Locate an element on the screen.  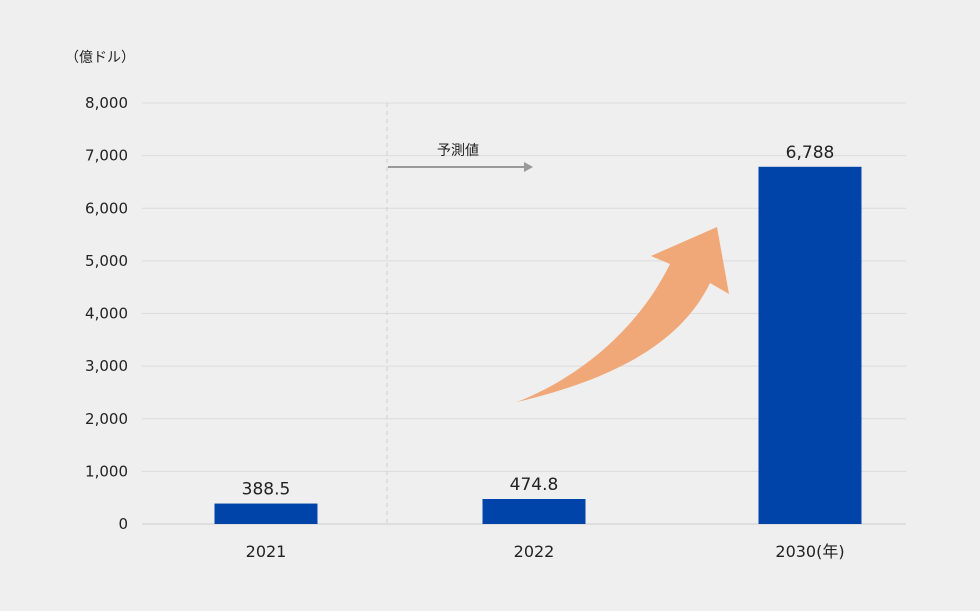
y-tick-label: 4,000 is located at coordinates (106, 314).